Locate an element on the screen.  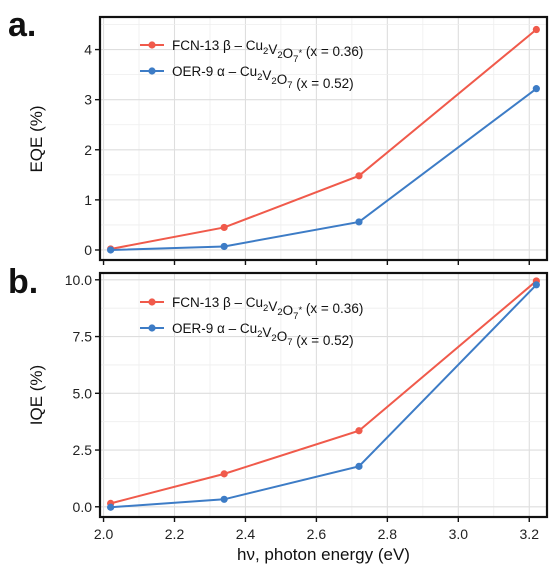
y-tick-label: 10.0 is located at coordinates (78, 280).